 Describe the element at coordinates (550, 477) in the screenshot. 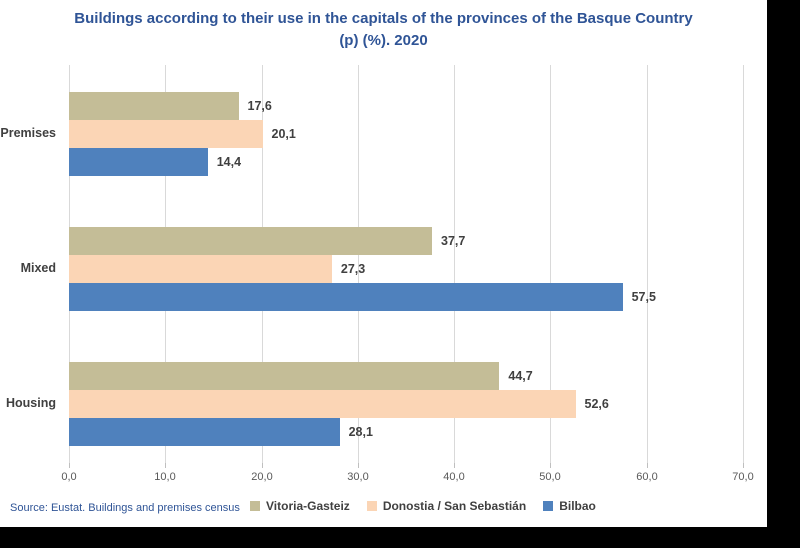

I see `x-tick-label: 50,0` at that location.